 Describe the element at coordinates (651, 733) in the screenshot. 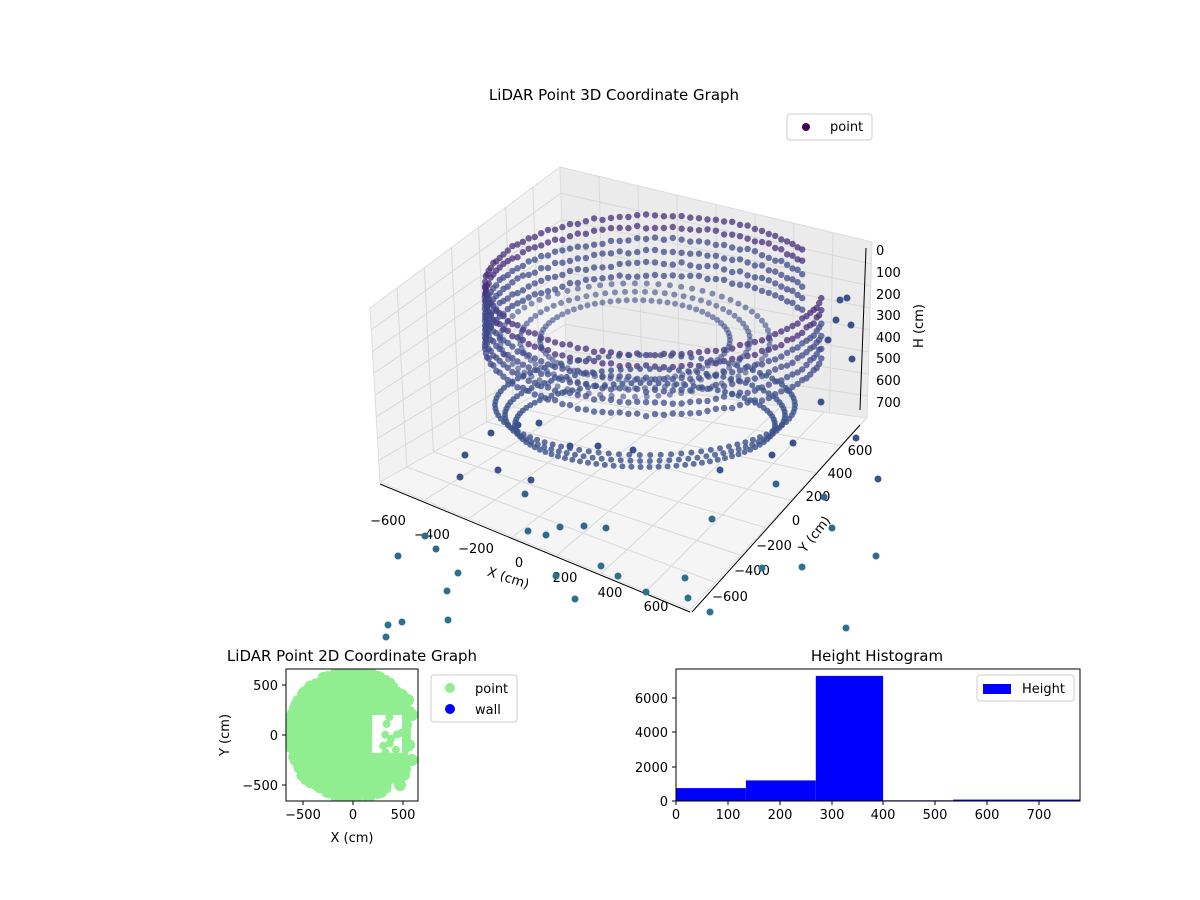

I see `y-tick-label: 4000` at that location.